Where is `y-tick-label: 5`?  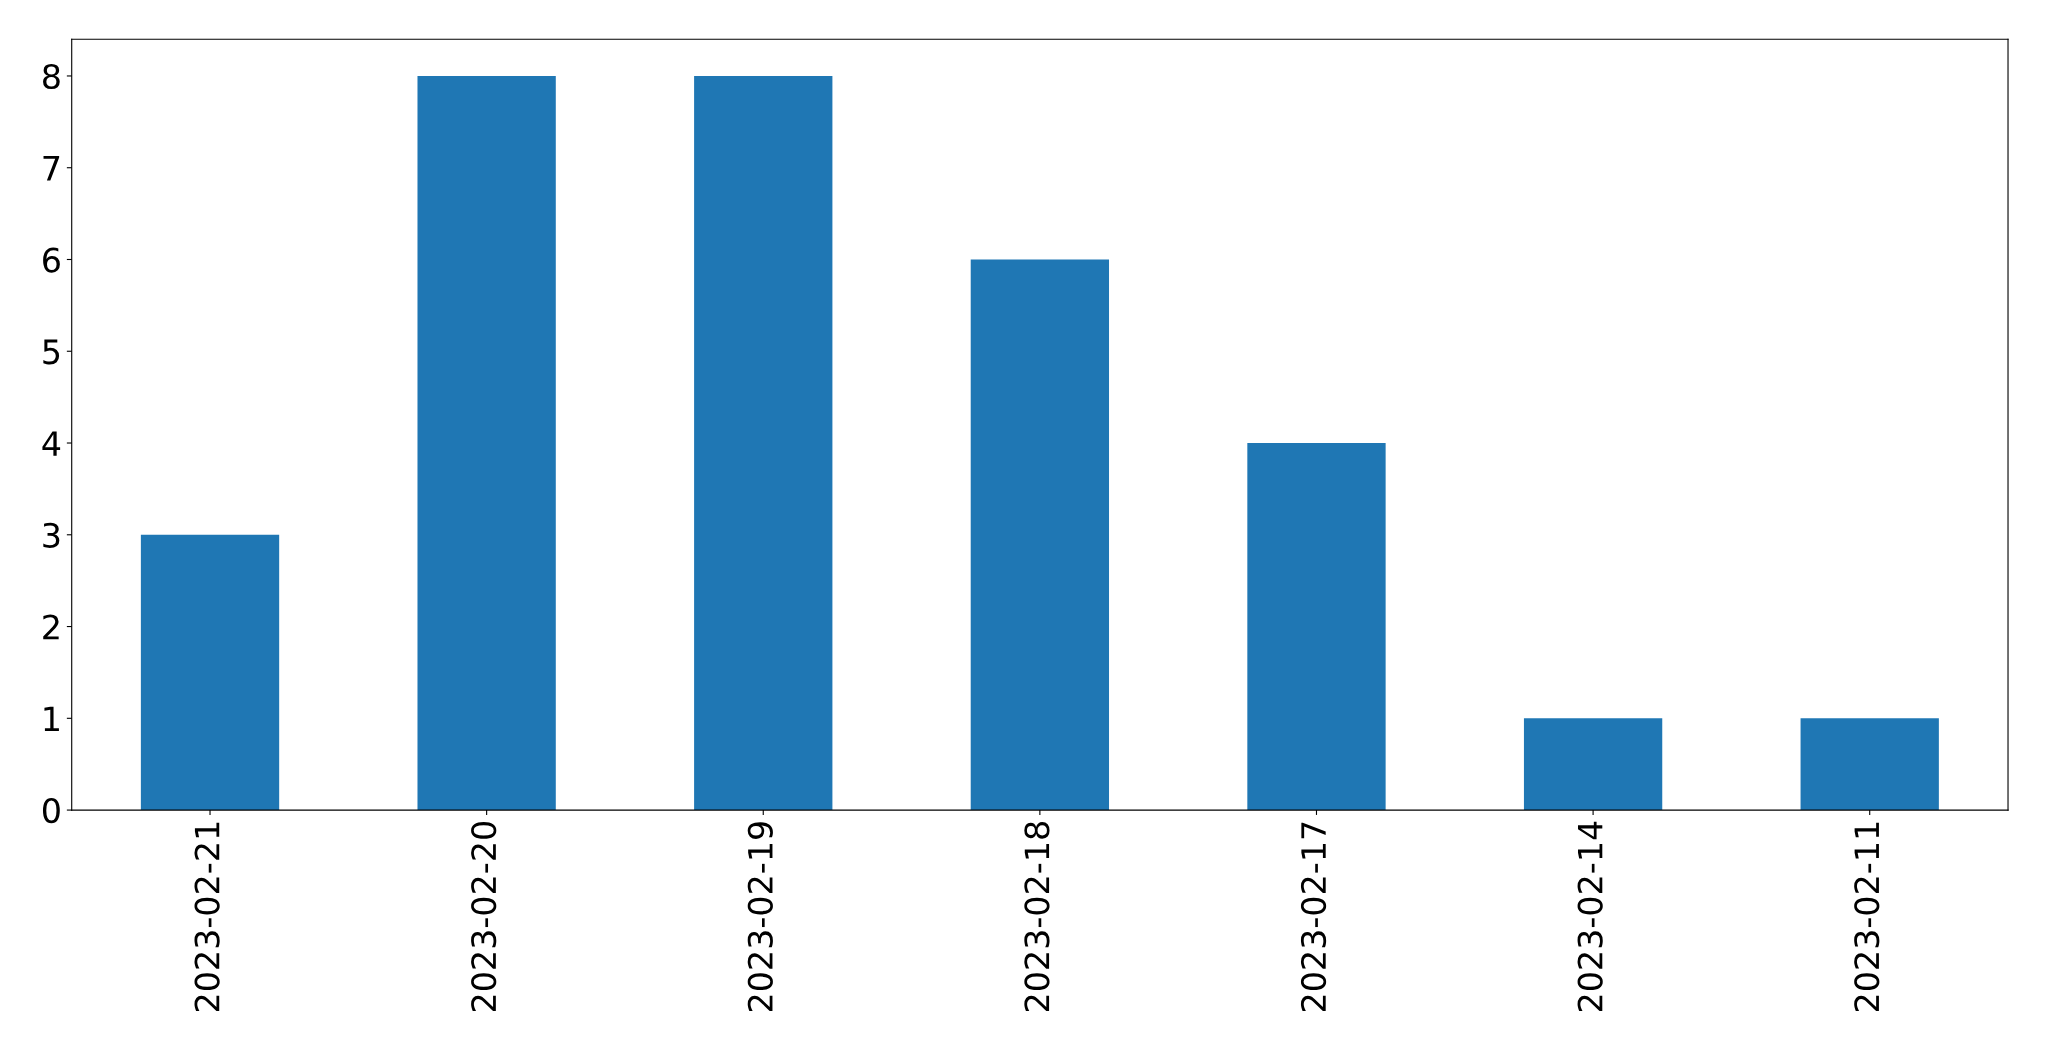 y-tick-label: 5 is located at coordinates (51, 352).